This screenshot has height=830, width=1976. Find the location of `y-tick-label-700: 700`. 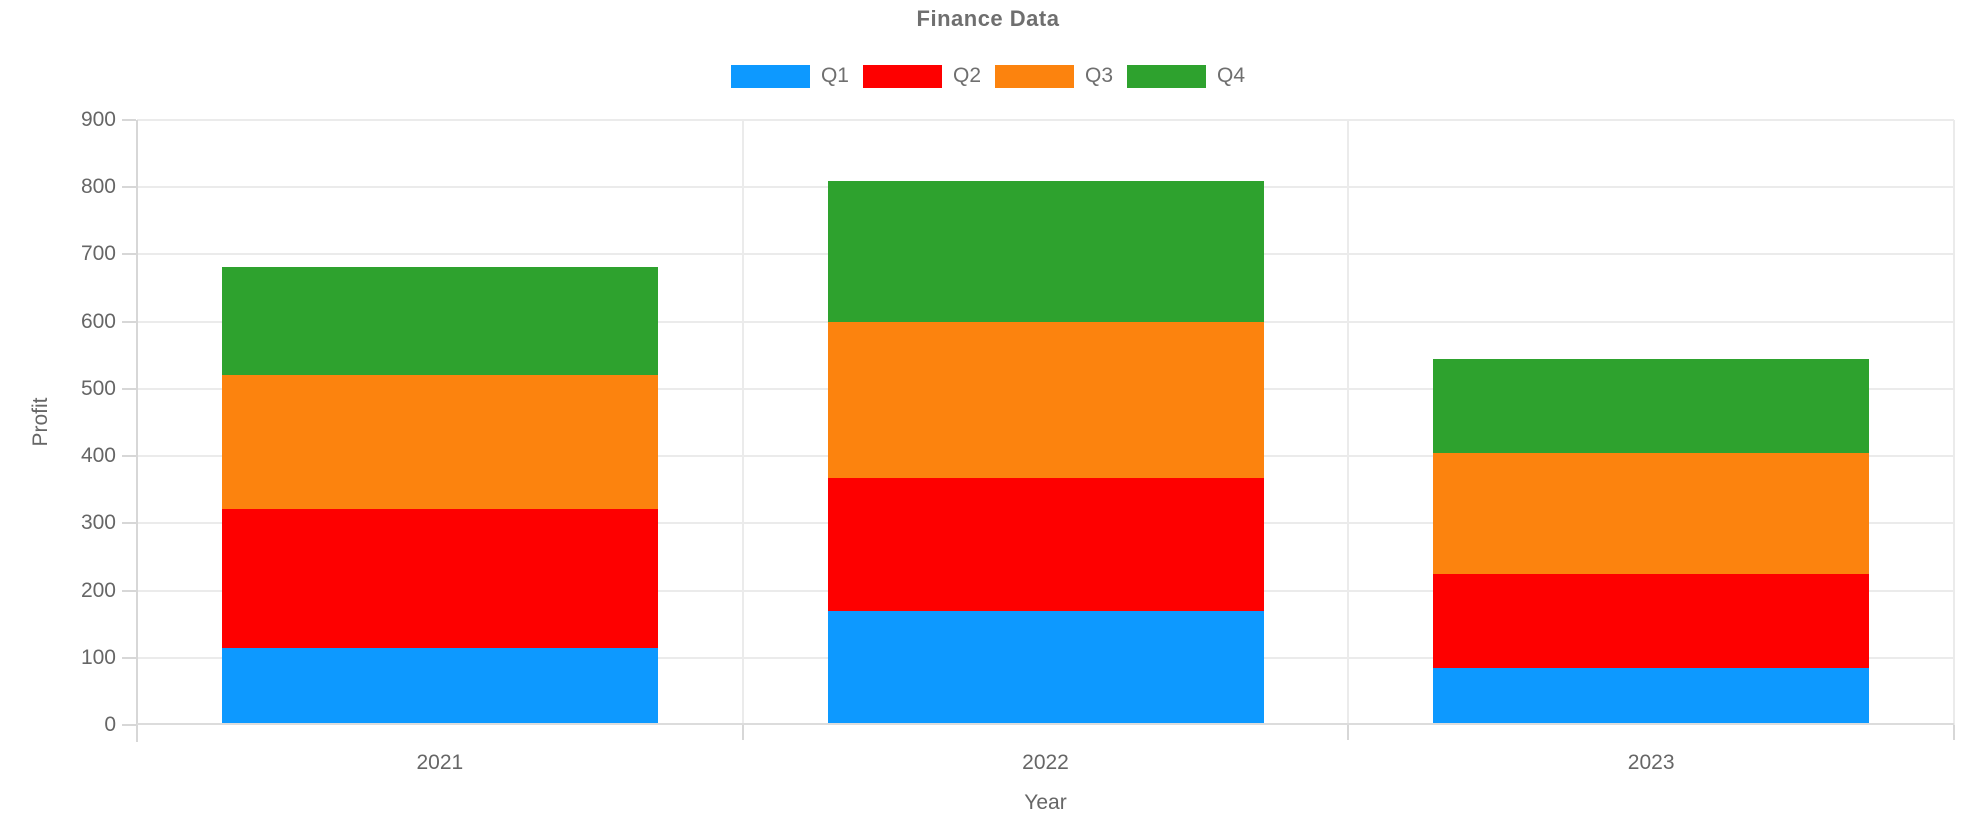

y-tick-label-700: 700 is located at coordinates (98, 254).